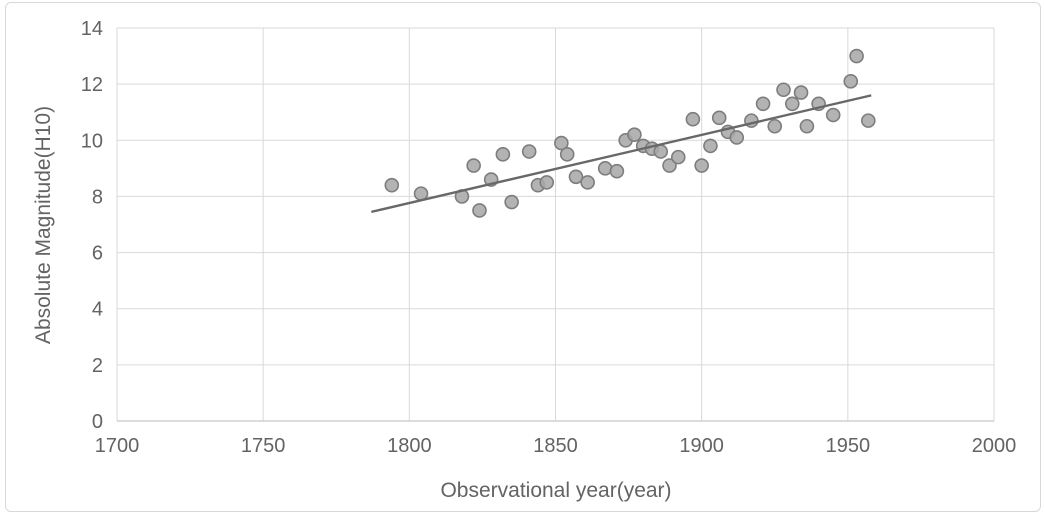 Image resolution: width=1045 pixels, height=516 pixels. Describe the element at coordinates (92, 141) in the screenshot. I see `y-tick-label: 10` at that location.